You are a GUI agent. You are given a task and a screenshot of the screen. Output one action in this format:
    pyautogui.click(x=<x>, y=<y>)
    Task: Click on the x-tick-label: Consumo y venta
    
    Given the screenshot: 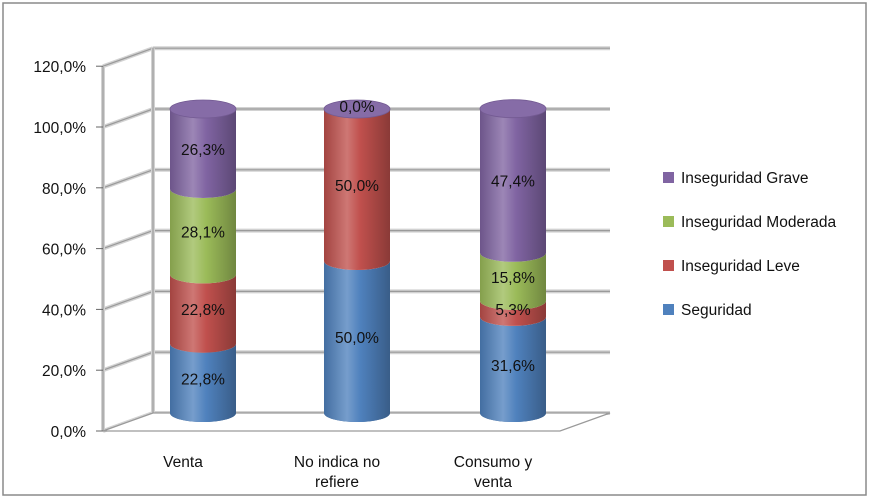 What is the action you would take?
    pyautogui.click(x=493, y=472)
    